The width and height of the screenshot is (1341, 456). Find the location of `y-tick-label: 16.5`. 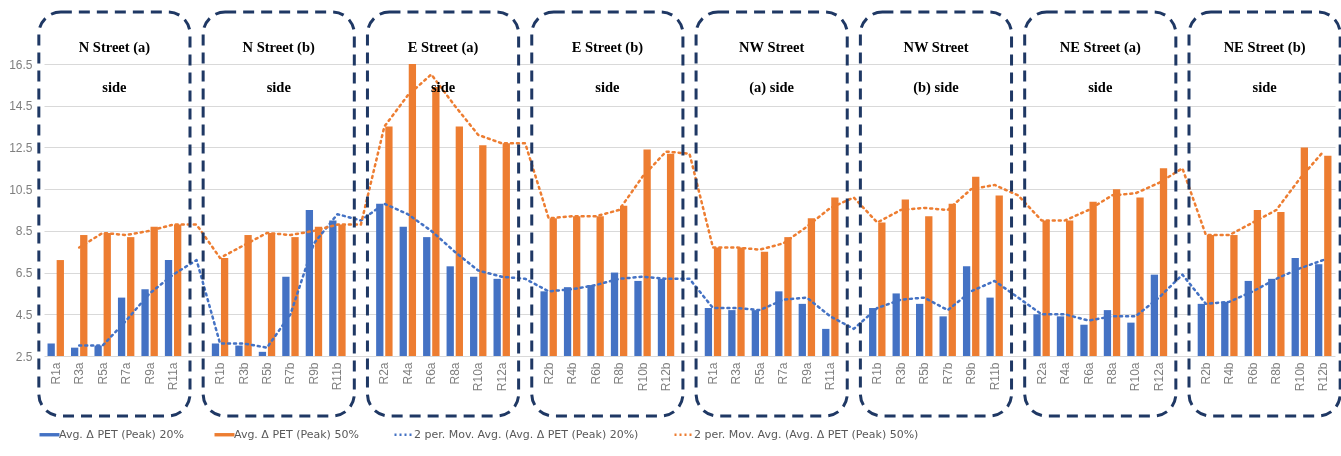

y-tick-label: 16.5 is located at coordinates (21, 64).